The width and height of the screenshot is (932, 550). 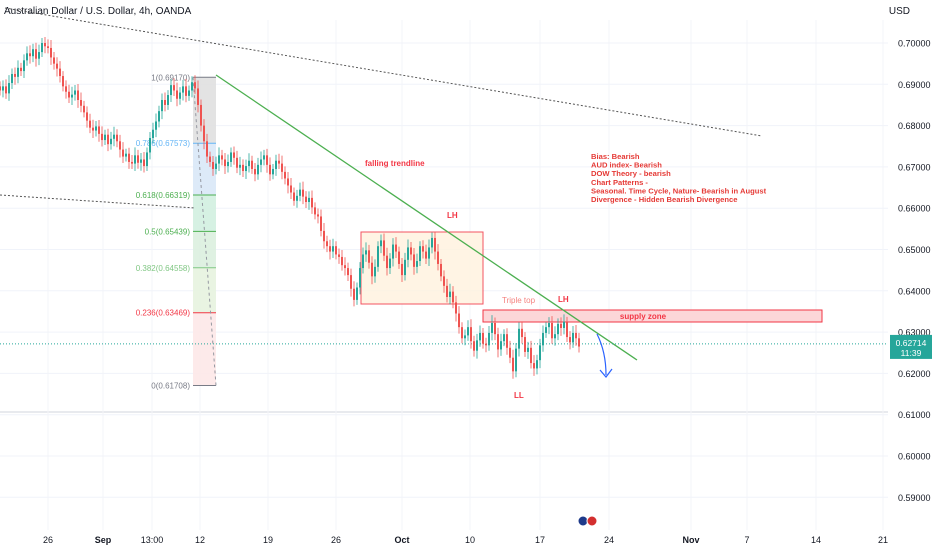 What do you see at coordinates (601, 354) in the screenshot?
I see `projection-arrow` at bounding box center [601, 354].